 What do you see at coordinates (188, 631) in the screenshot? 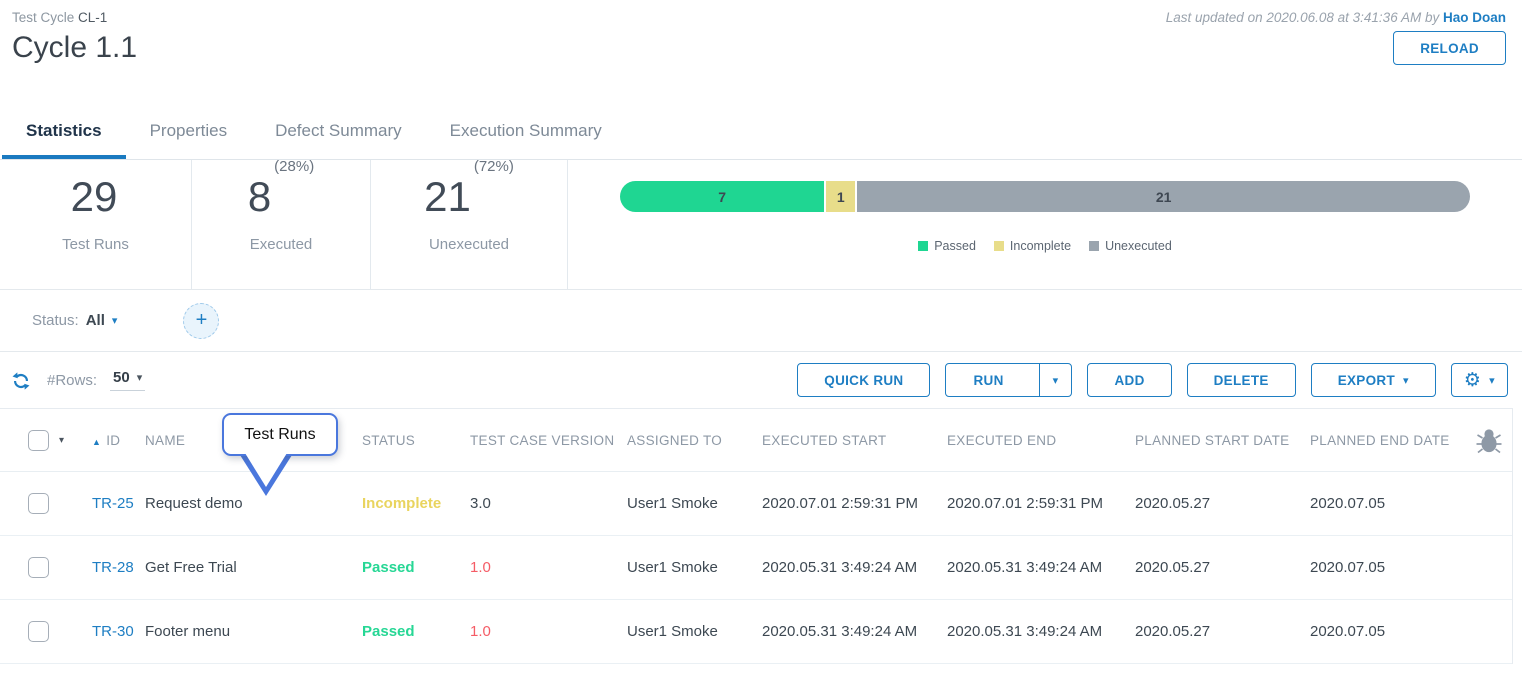
I see `run-name: Footer menu` at bounding box center [188, 631].